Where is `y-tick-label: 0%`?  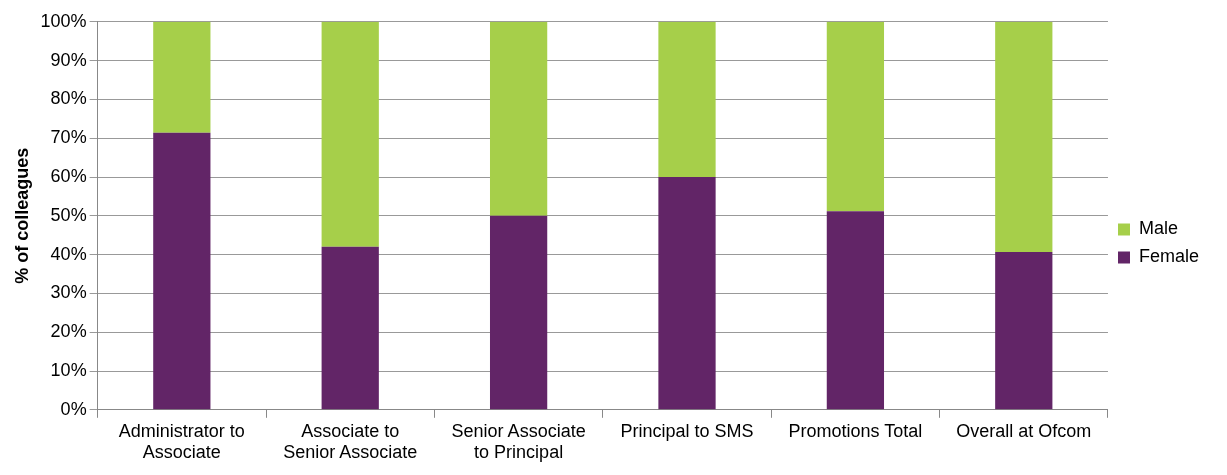
y-tick-label: 0% is located at coordinates (73, 408).